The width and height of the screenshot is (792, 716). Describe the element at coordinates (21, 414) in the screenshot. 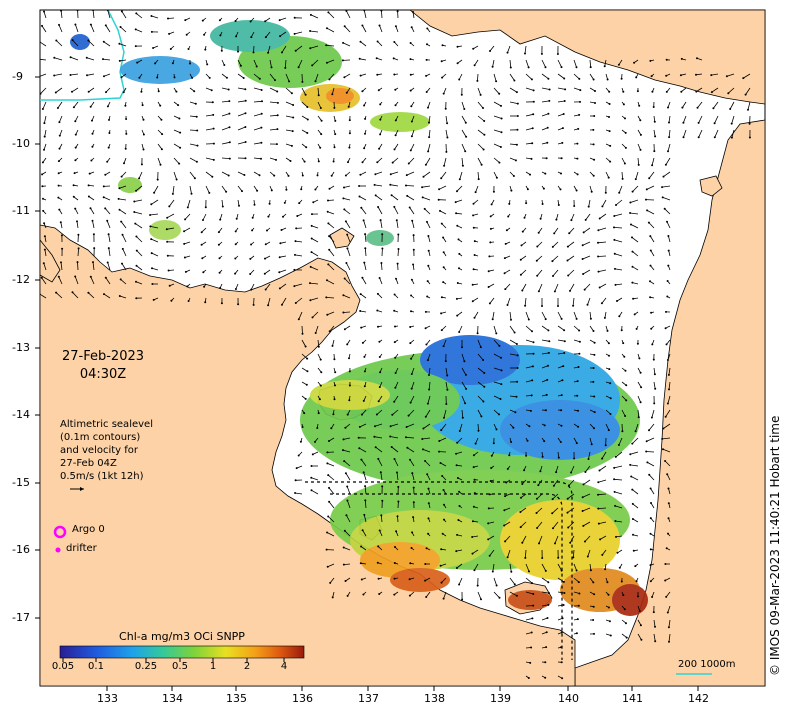

I see `y-tick-label: -14` at that location.